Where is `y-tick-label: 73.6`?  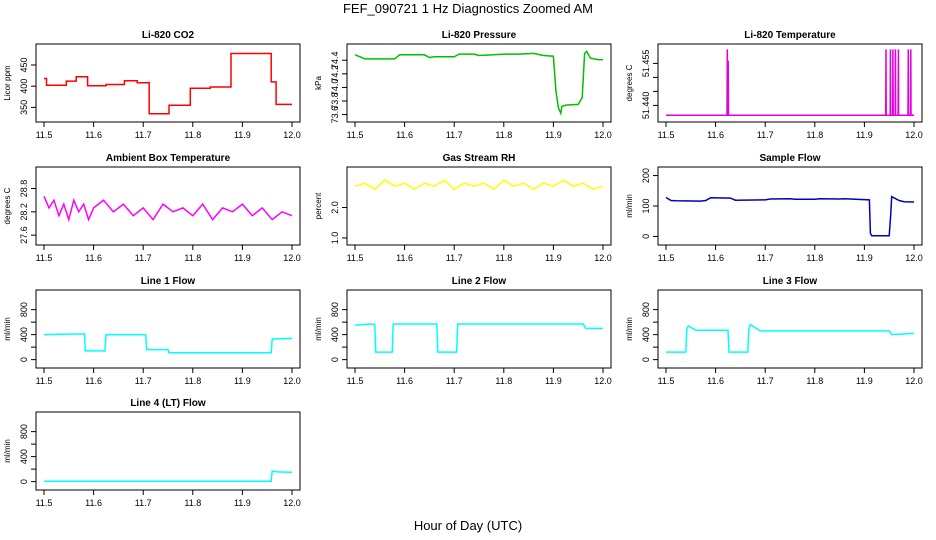
y-tick-label: 73.6 is located at coordinates (335, 115).